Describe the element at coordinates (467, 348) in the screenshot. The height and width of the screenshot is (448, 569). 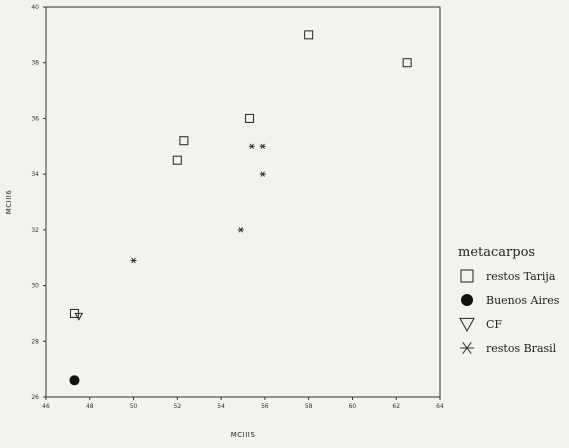
I see `legend-asterisk-icon` at that location.